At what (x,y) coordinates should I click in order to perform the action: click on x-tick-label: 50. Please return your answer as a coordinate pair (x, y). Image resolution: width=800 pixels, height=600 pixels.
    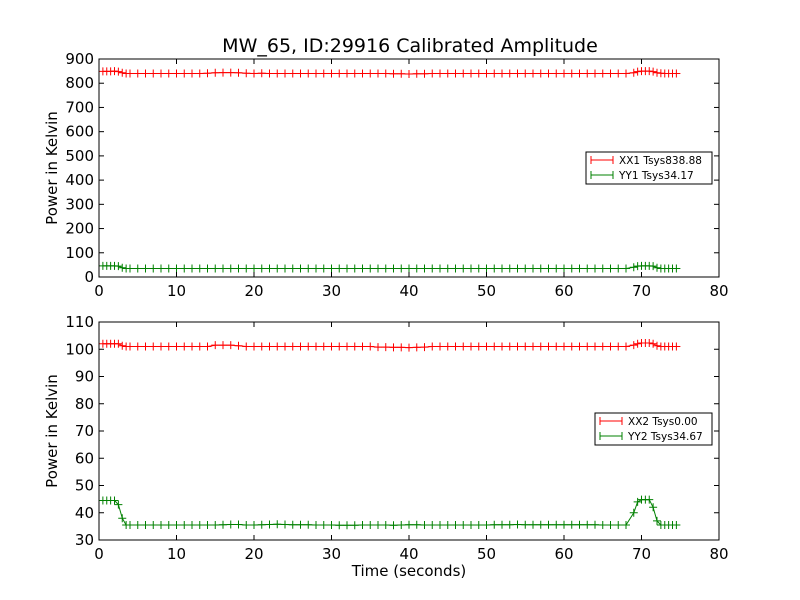
    Looking at the image, I should click on (486, 554).